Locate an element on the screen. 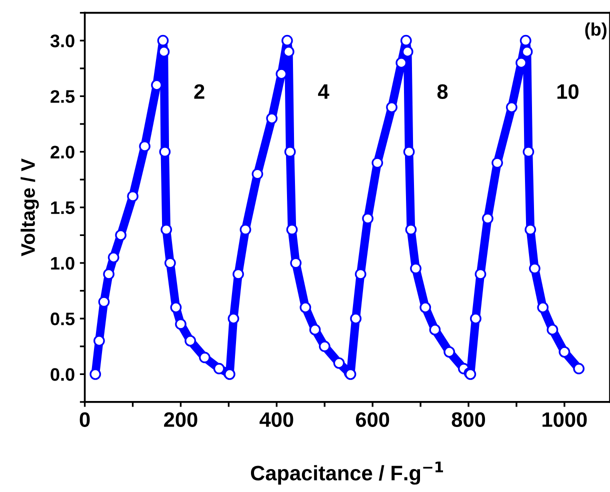 This screenshot has height=492, width=610. annotation: 4 is located at coordinates (324, 91).